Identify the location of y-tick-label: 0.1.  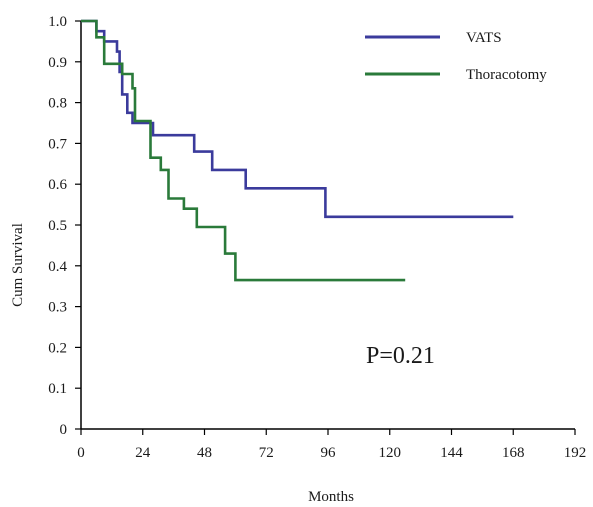
(57, 389).